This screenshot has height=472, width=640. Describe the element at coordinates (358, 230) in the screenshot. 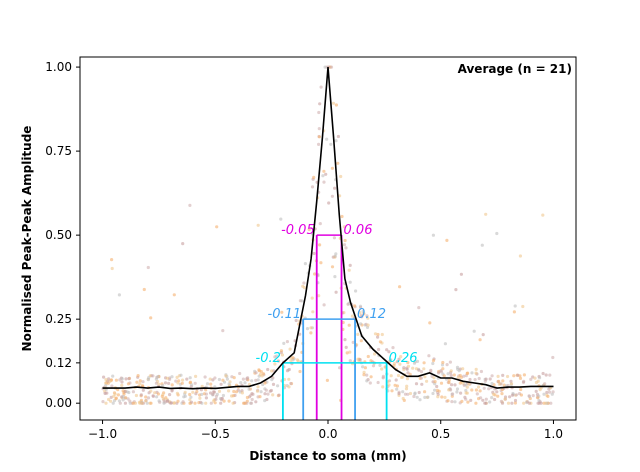

I see `threshold-right-label: 0.06` at that location.